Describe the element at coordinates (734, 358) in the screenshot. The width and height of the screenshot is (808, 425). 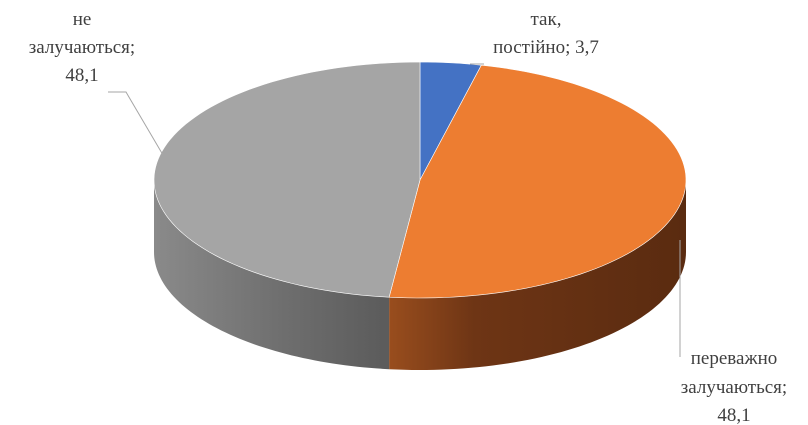
I see `data-label-1-line-0: переважно` at that location.